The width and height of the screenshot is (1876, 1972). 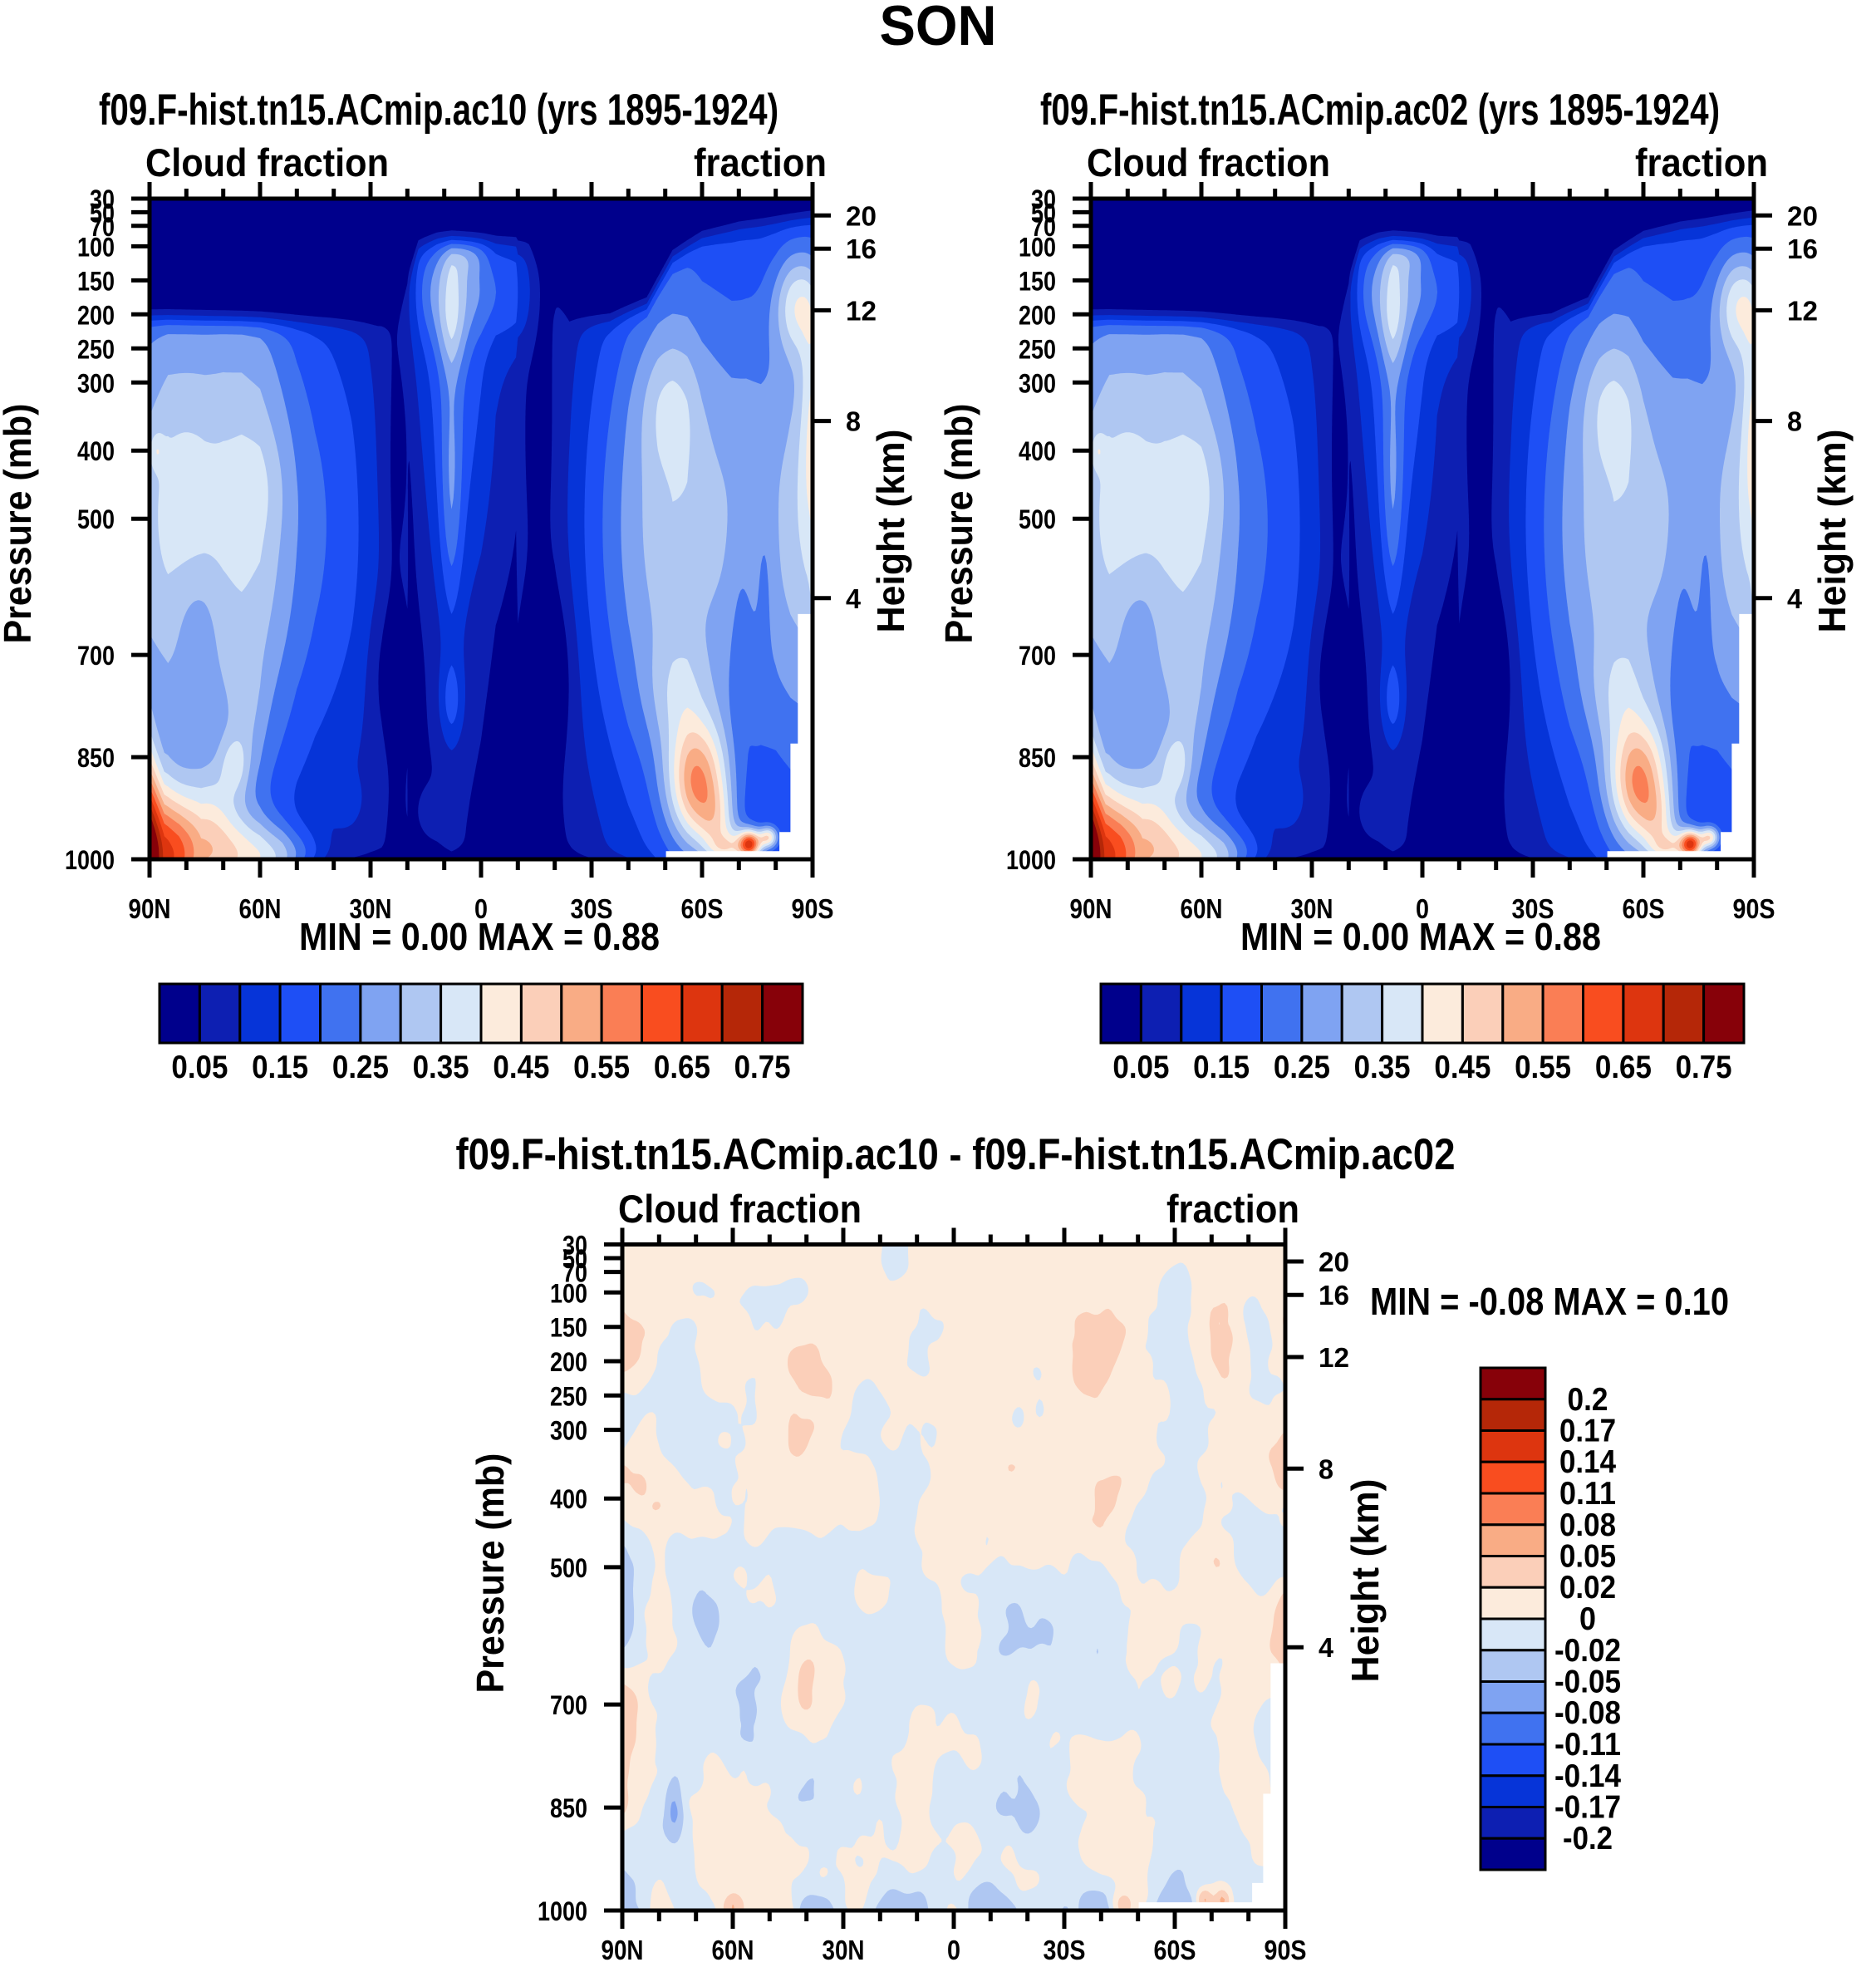 I want to click on svg-text: -0.08, so click(x=1587, y=1713).